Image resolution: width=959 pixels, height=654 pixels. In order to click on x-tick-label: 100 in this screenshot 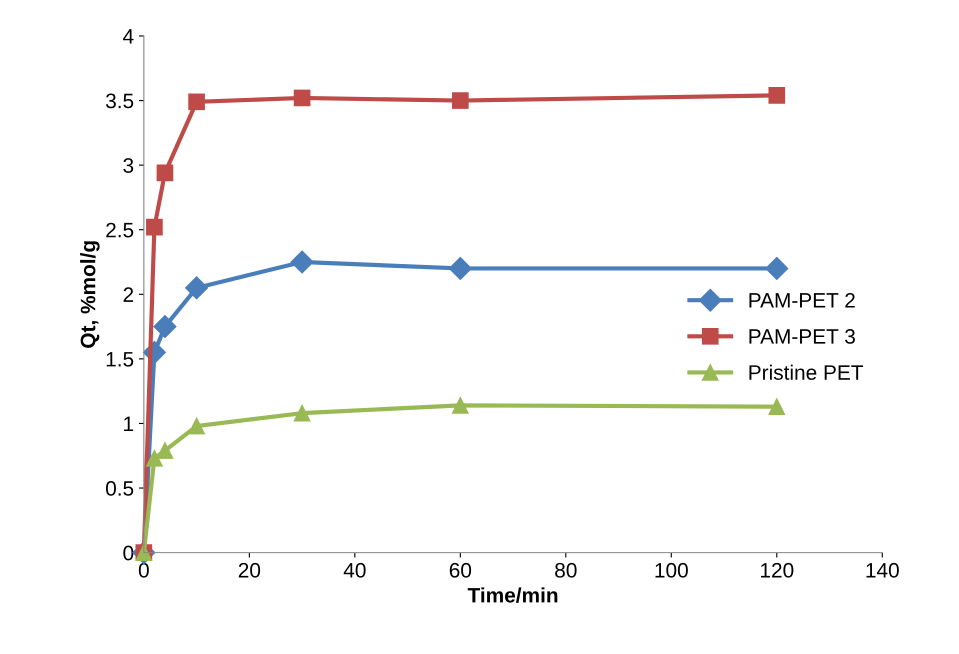, I will do `click(672, 570)`.